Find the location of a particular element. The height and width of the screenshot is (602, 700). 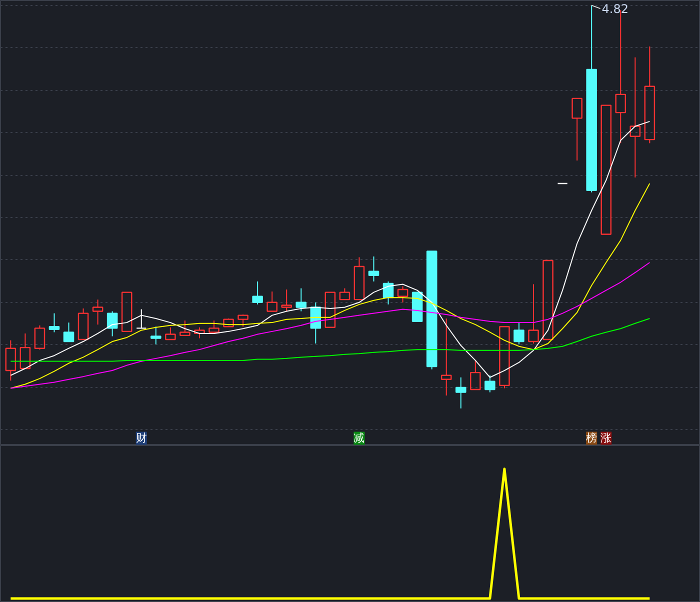

annotation: 4.82 is located at coordinates (615, 9).